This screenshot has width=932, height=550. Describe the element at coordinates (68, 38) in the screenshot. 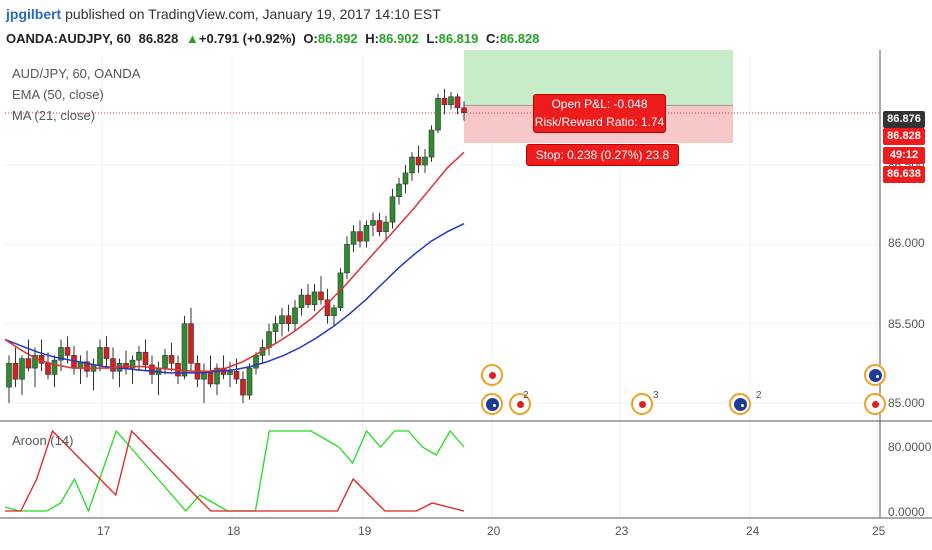

I see `symbol-label: OANDA:AUDJPY, 60` at that location.